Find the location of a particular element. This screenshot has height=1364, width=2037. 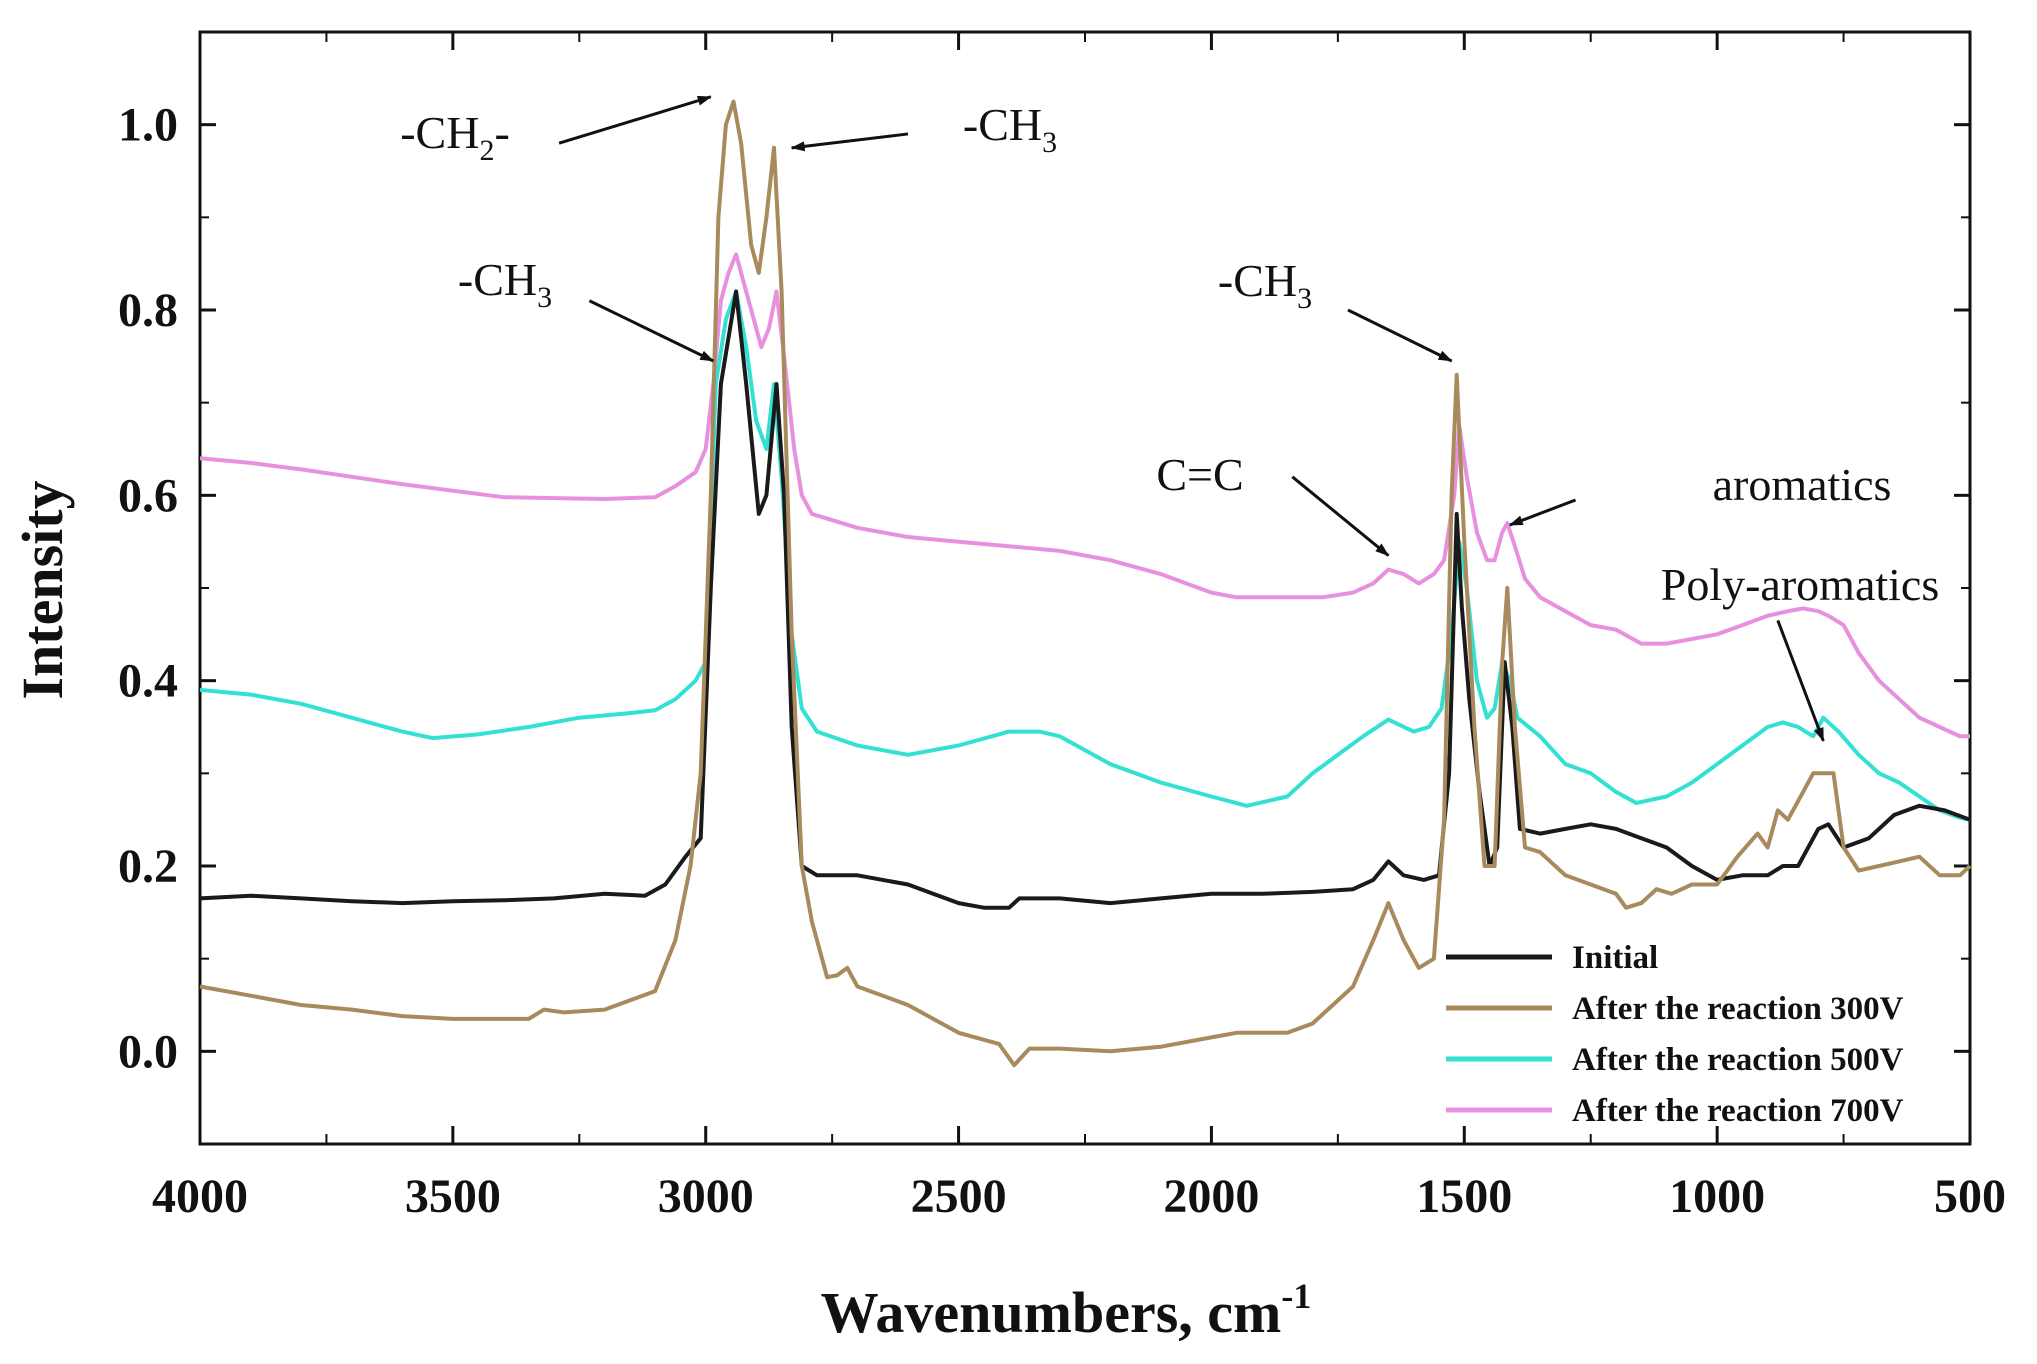

annotation-text: C=C is located at coordinates (1199, 474).